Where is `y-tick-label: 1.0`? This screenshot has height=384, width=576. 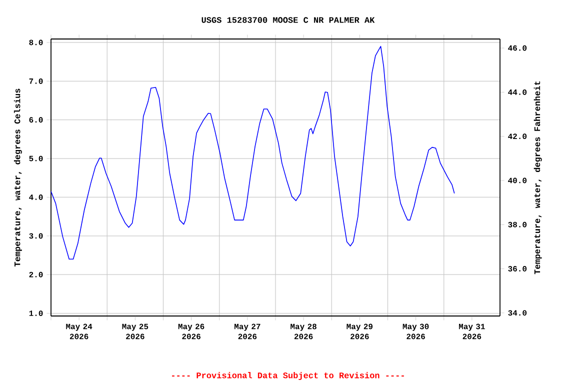 y-tick-label: 1.0 is located at coordinates (36, 313).